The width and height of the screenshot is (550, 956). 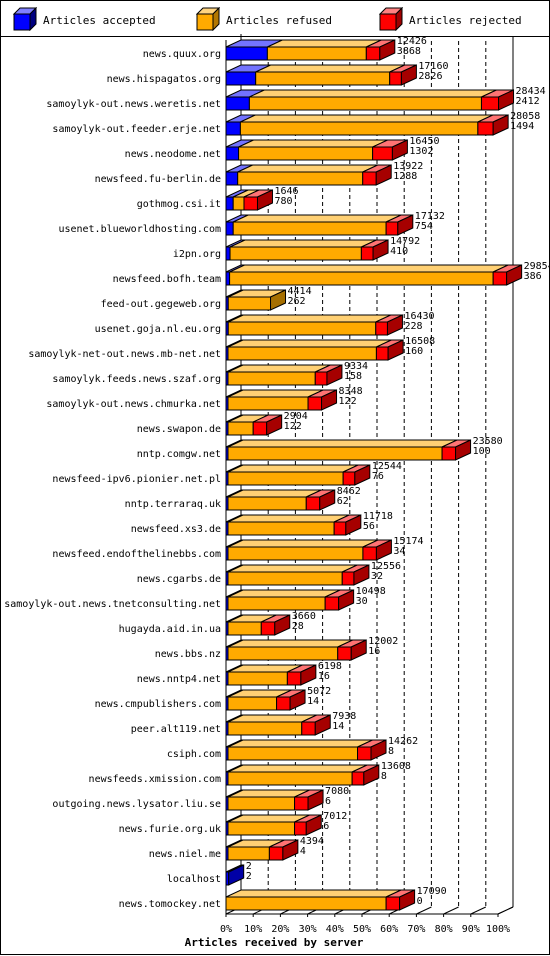 What do you see at coordinates (498, 929) in the screenshot?
I see `x-tick-label: 100%` at bounding box center [498, 929].